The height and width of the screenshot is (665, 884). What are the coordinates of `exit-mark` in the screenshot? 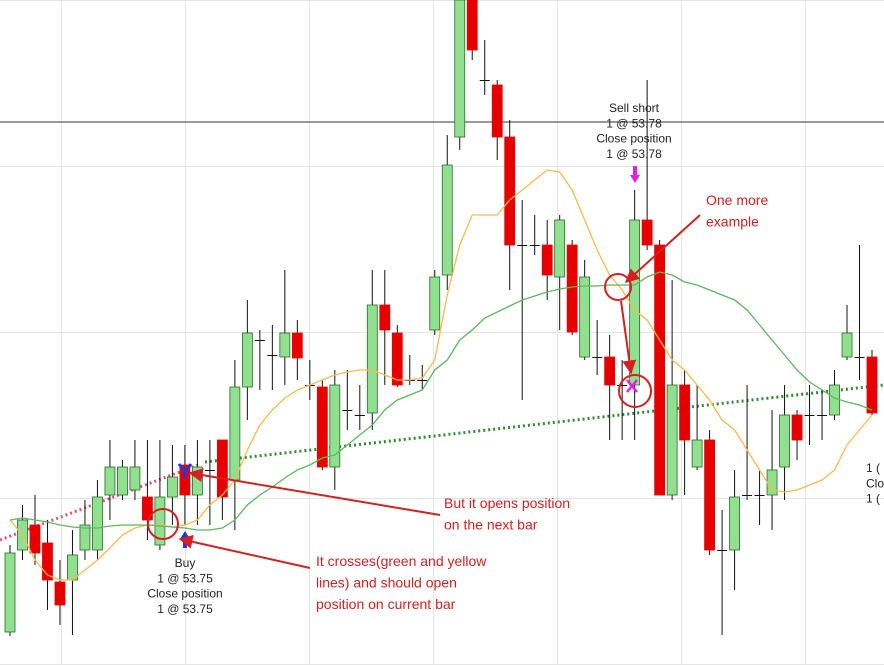 It's located at (632, 386).